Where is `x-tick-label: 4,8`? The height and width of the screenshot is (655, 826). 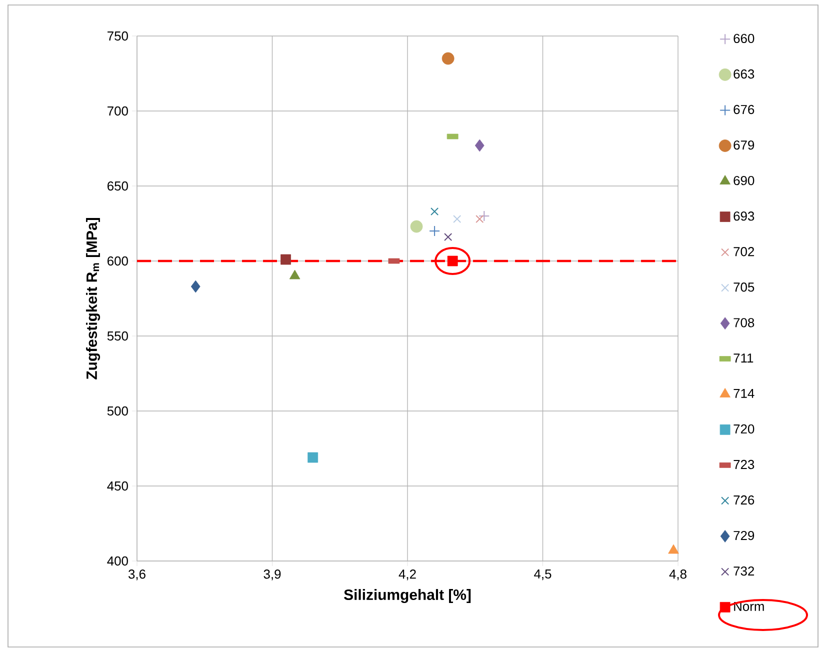
x-tick-label: 4,8 is located at coordinates (677, 575).